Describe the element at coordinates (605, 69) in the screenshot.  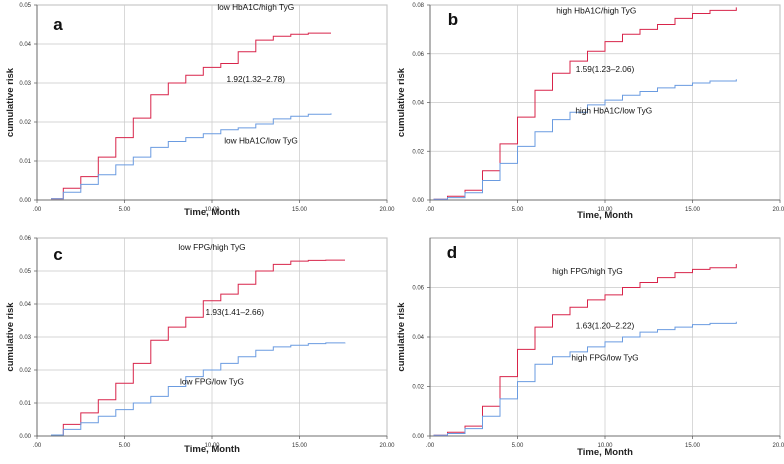
I see `hazard-ratio-label: 1.59(1.23–2.06)` at that location.